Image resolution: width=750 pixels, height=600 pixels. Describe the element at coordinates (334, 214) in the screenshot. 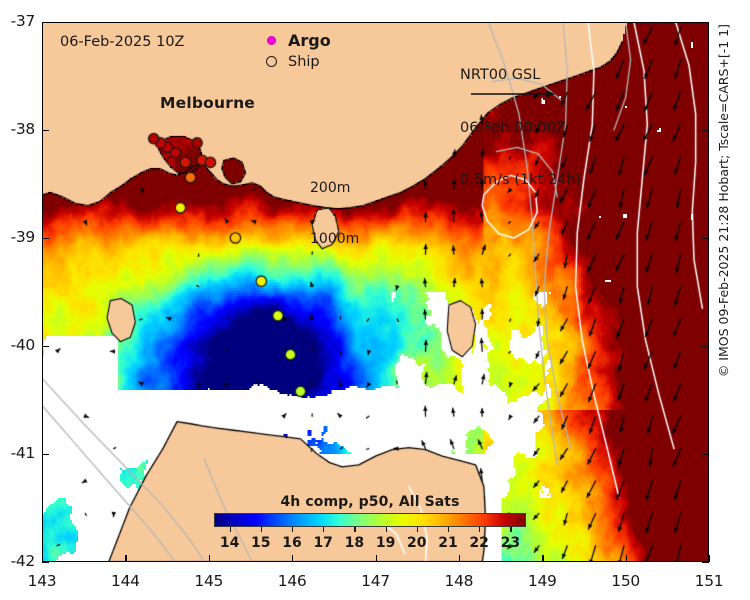

I see `bathymetry-contour-label: 200m 1000m` at that location.